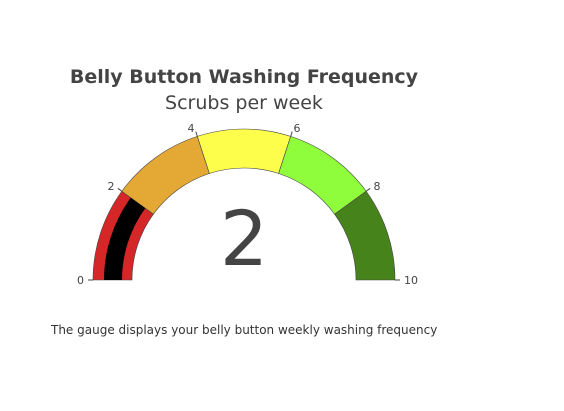 Image resolution: width=564 pixels, height=411 pixels. Describe the element at coordinates (111, 186) in the screenshot. I see `gauge-tick-label-2: 2` at that location.